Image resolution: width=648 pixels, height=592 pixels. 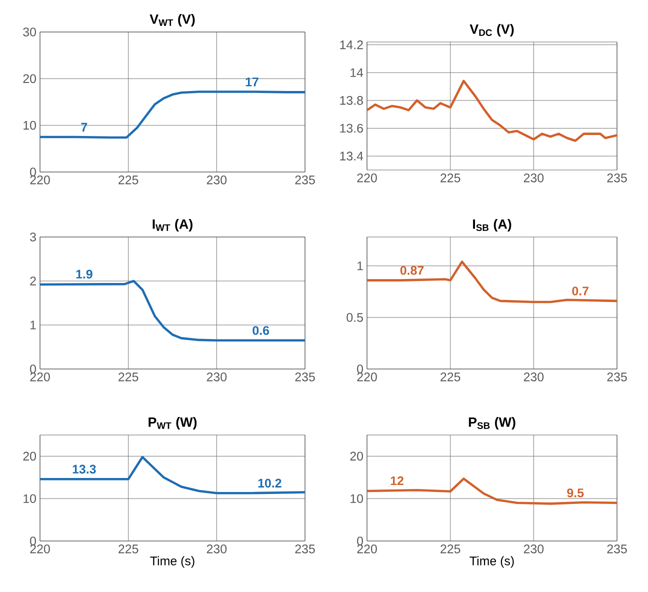 I want to click on annotation: 0.87, so click(x=412, y=270).